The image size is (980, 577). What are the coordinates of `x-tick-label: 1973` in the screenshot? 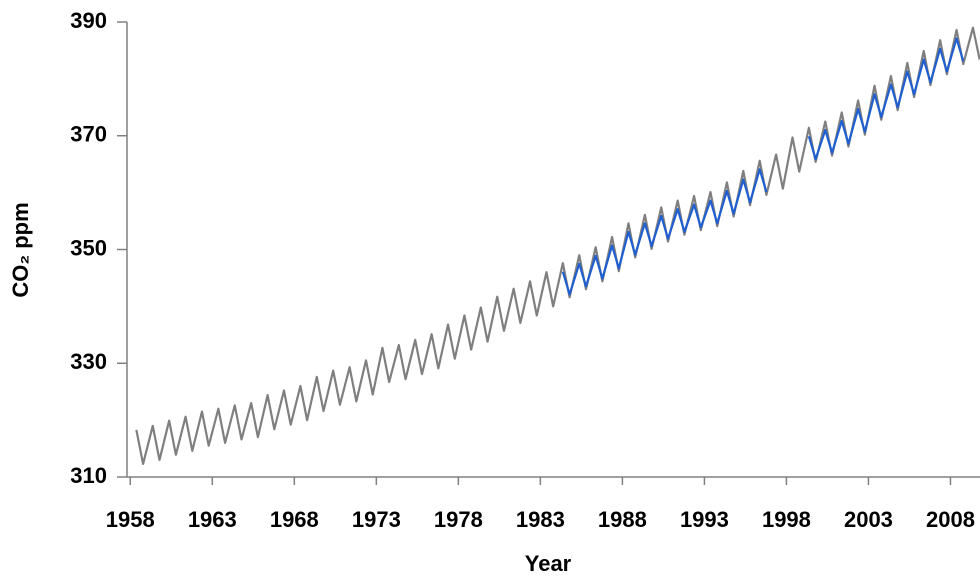 It's located at (376, 519).